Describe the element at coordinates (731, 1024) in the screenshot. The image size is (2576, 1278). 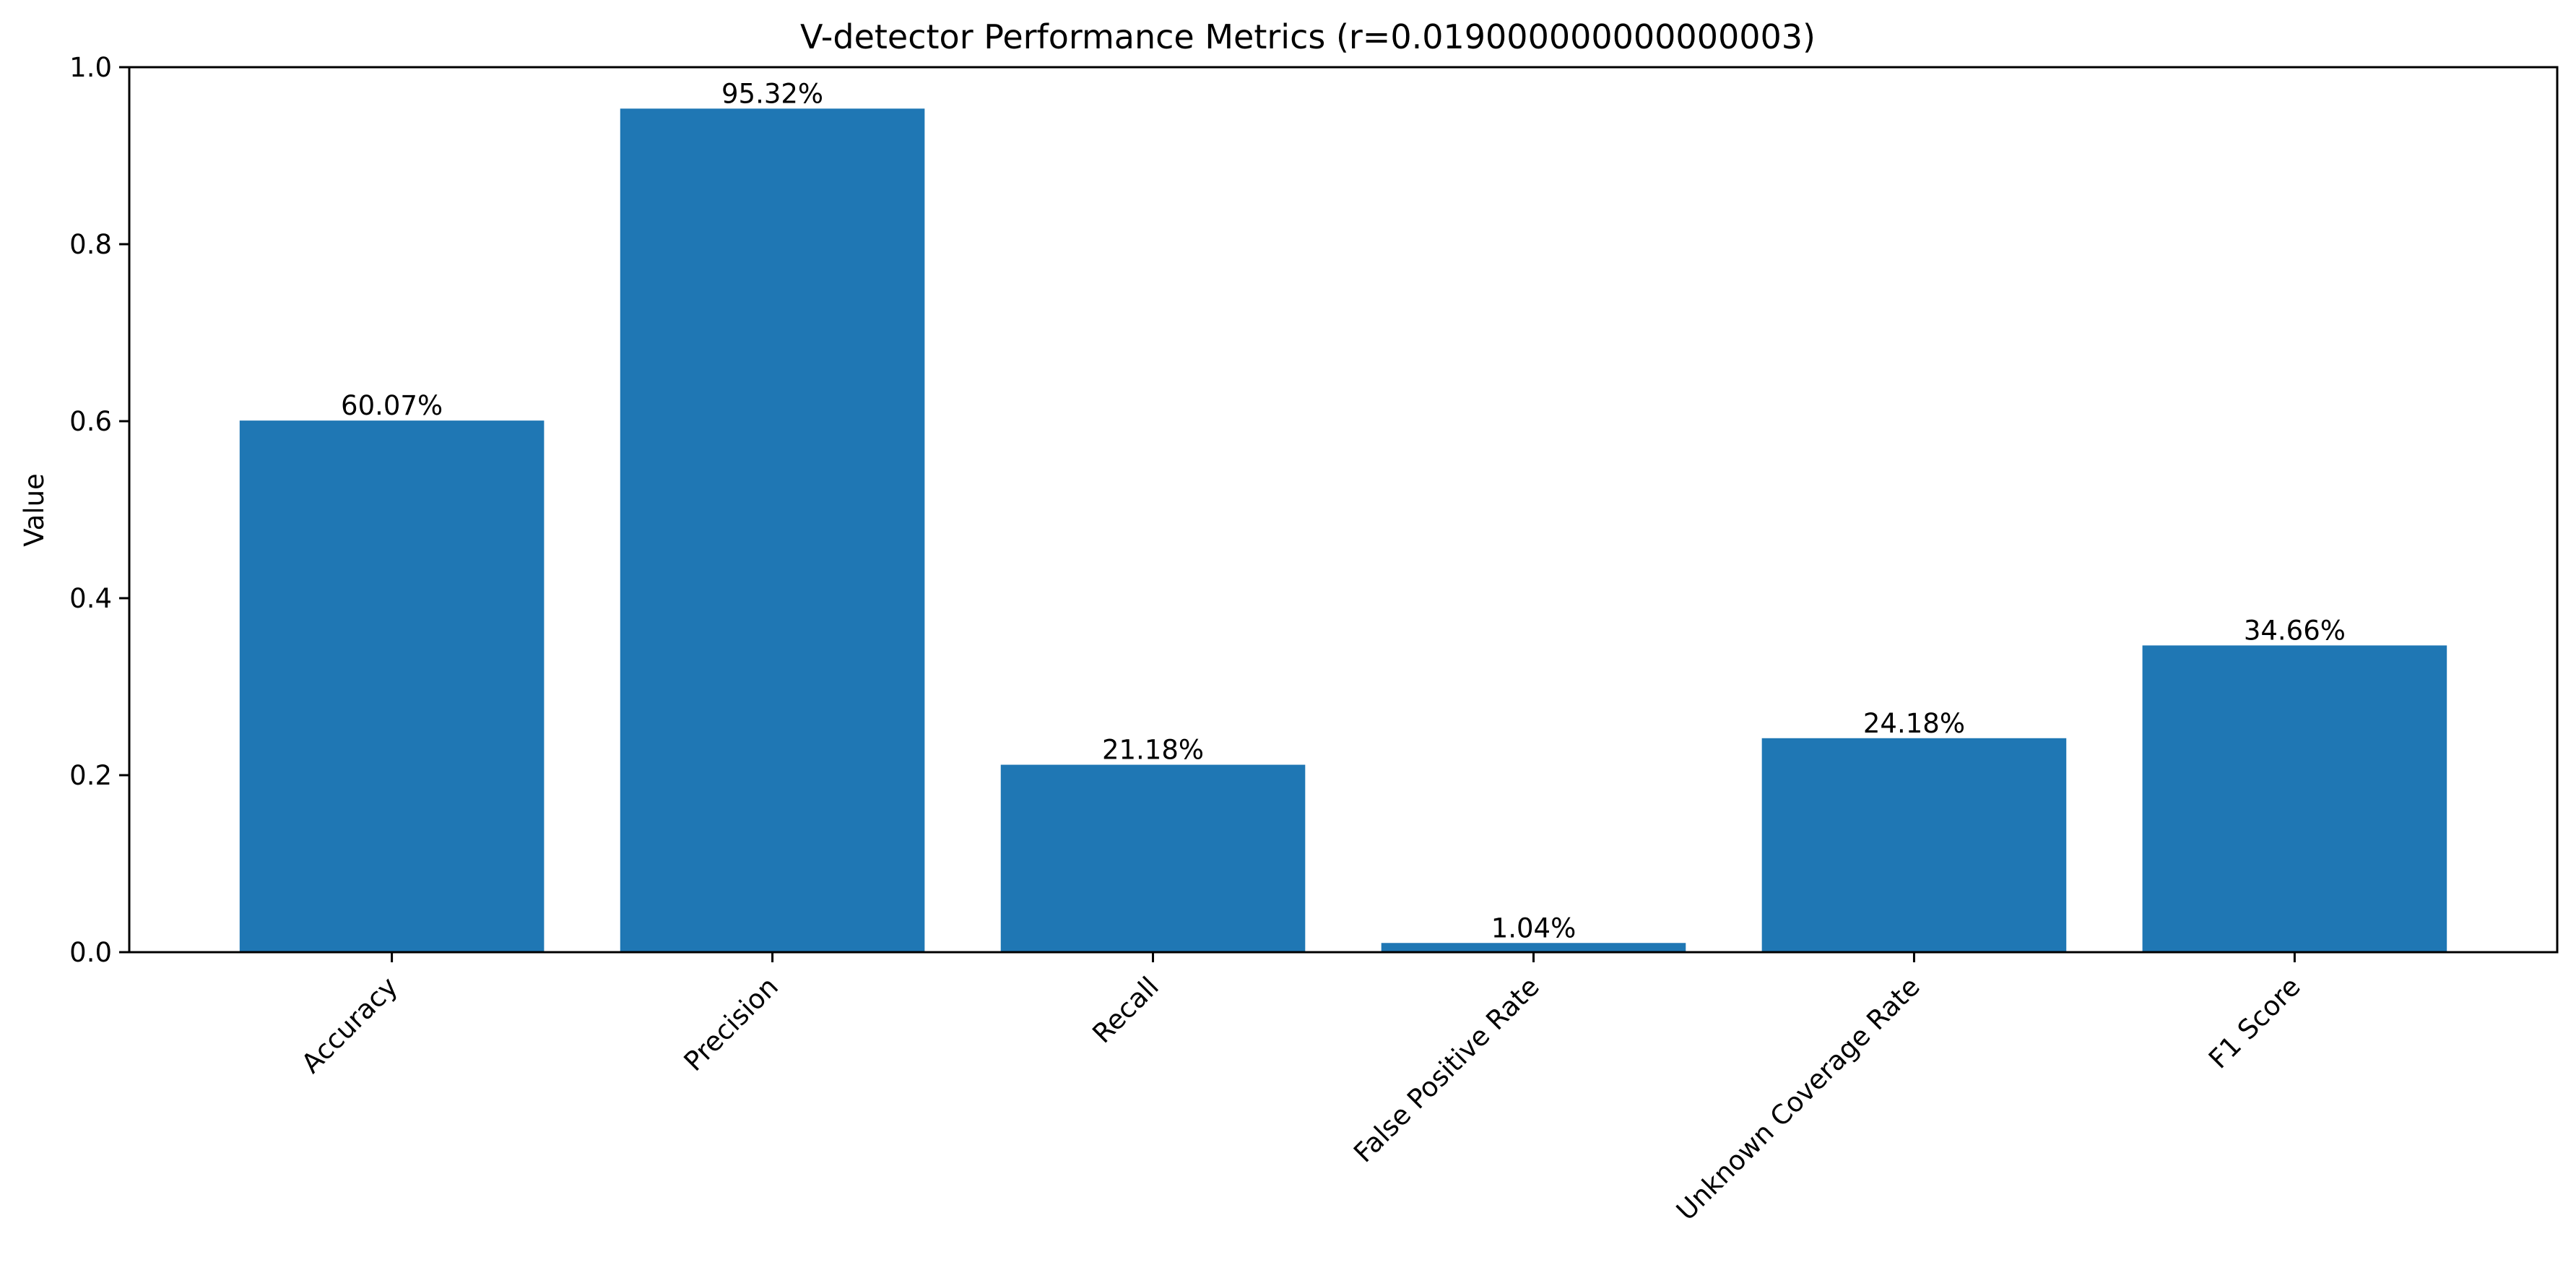
I see `x-tick-label: Precision` at that location.